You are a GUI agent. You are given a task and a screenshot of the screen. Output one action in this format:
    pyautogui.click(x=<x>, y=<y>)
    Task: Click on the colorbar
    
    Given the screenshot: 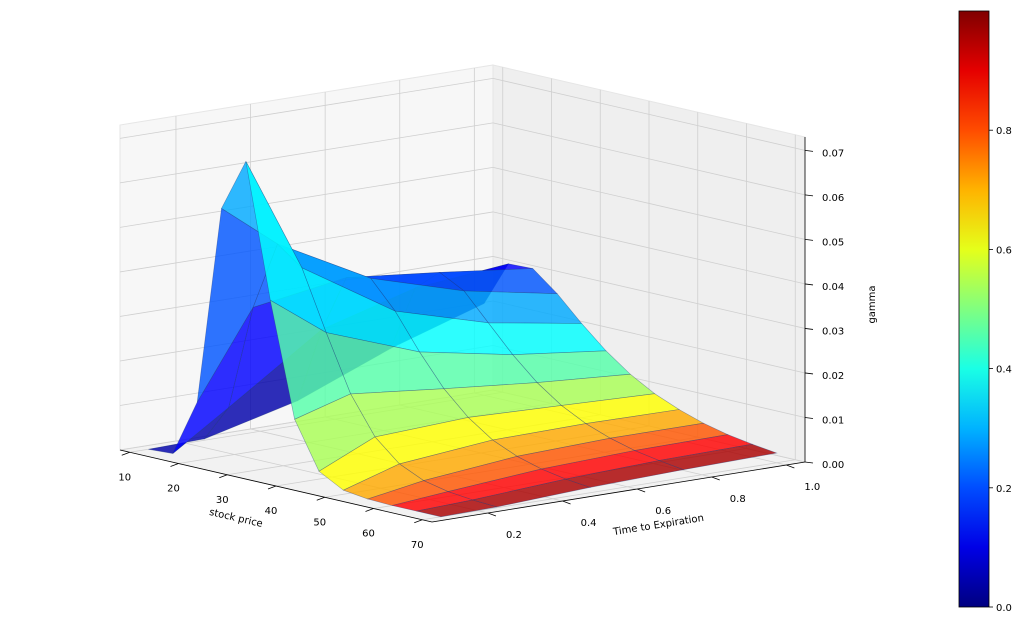 What is the action you would take?
    pyautogui.click(x=974, y=309)
    